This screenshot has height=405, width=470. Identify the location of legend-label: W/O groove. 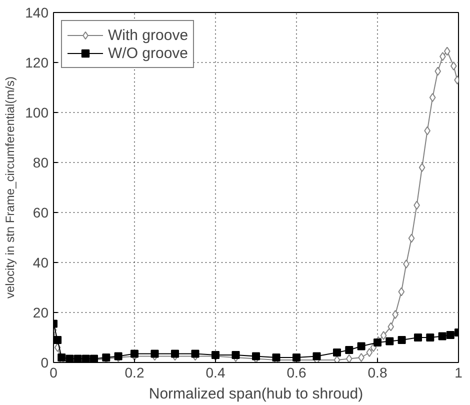
(148, 53).